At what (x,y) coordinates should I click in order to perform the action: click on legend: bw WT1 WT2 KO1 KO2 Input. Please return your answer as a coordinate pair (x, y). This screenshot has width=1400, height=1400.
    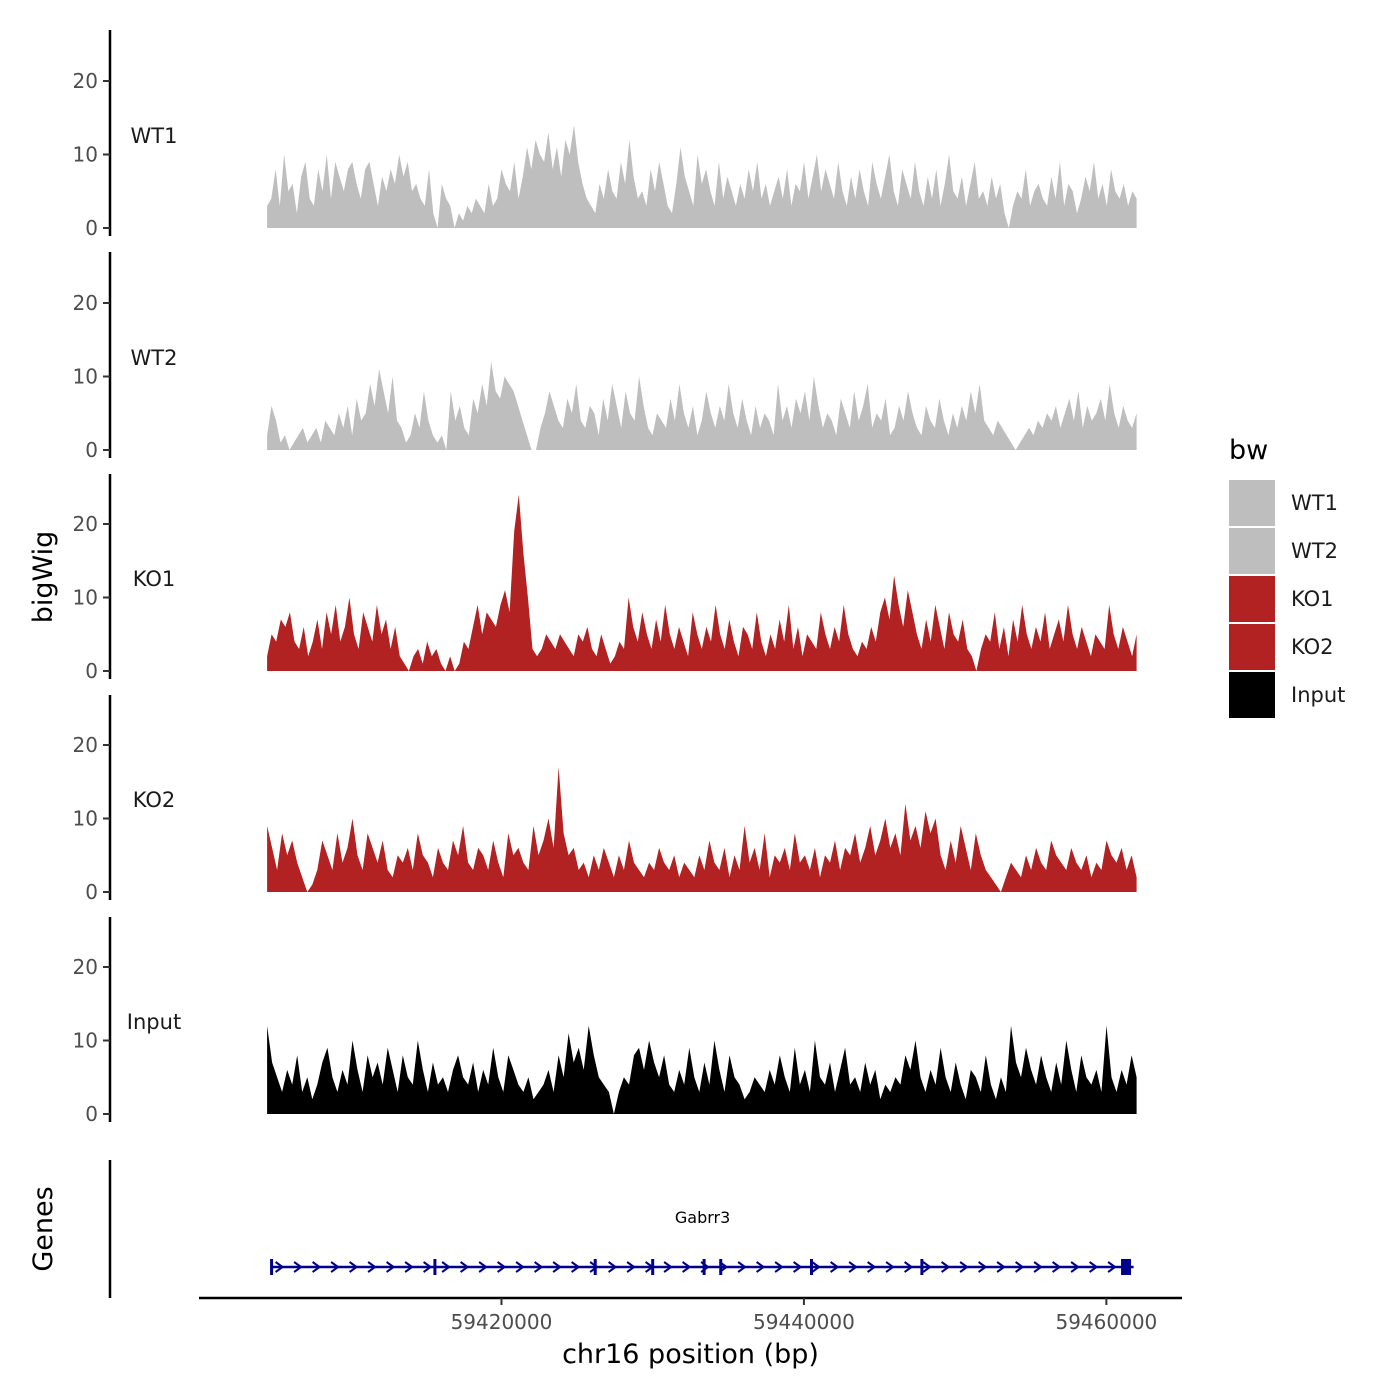
    Looking at the image, I should click on (1287, 576).